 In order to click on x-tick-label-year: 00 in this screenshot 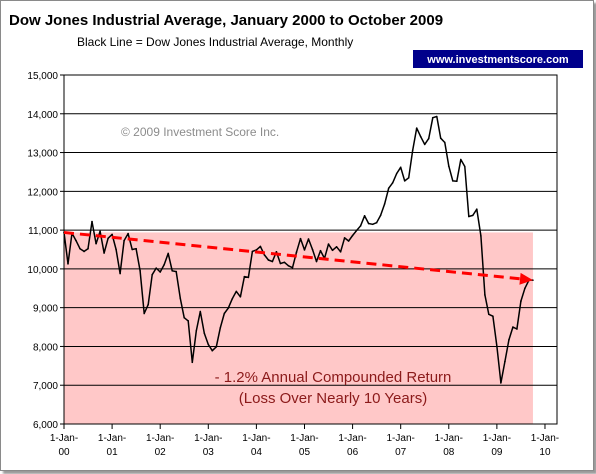, I will do `click(64, 452)`.